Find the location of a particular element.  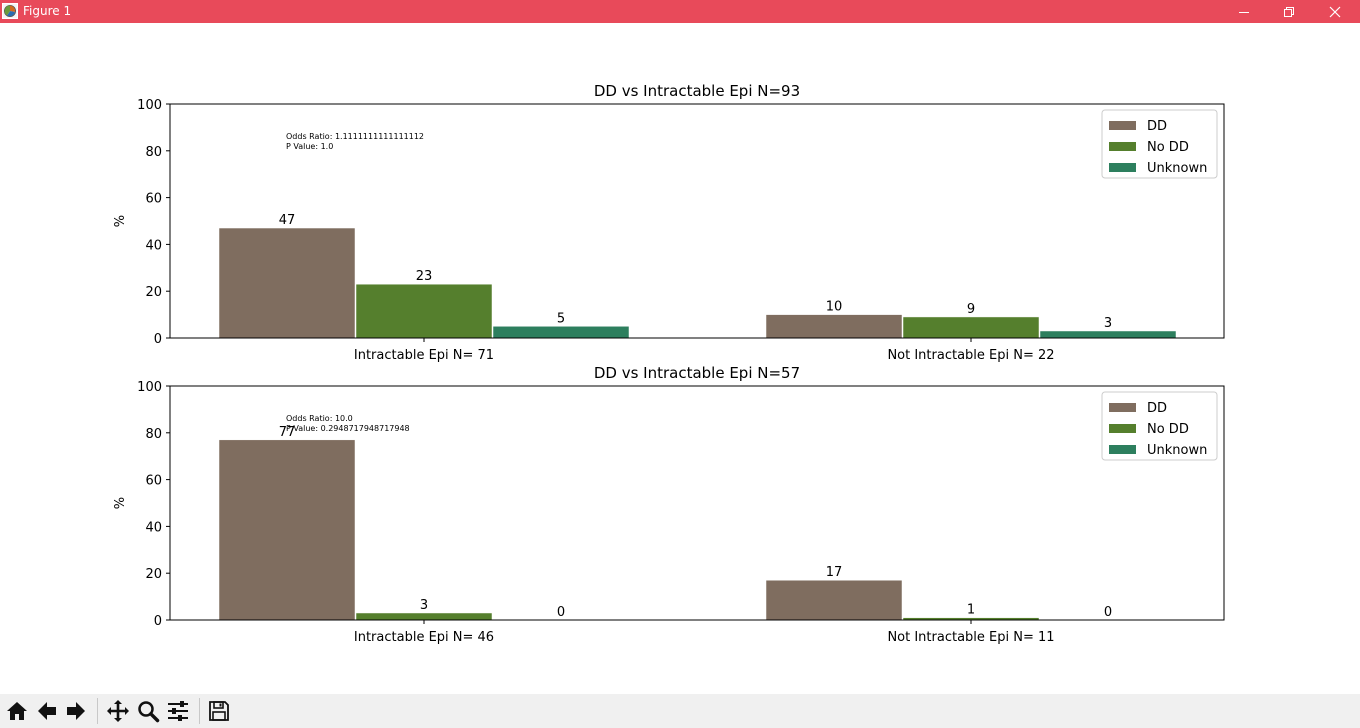

pan-icon is located at coordinates (118, 711).